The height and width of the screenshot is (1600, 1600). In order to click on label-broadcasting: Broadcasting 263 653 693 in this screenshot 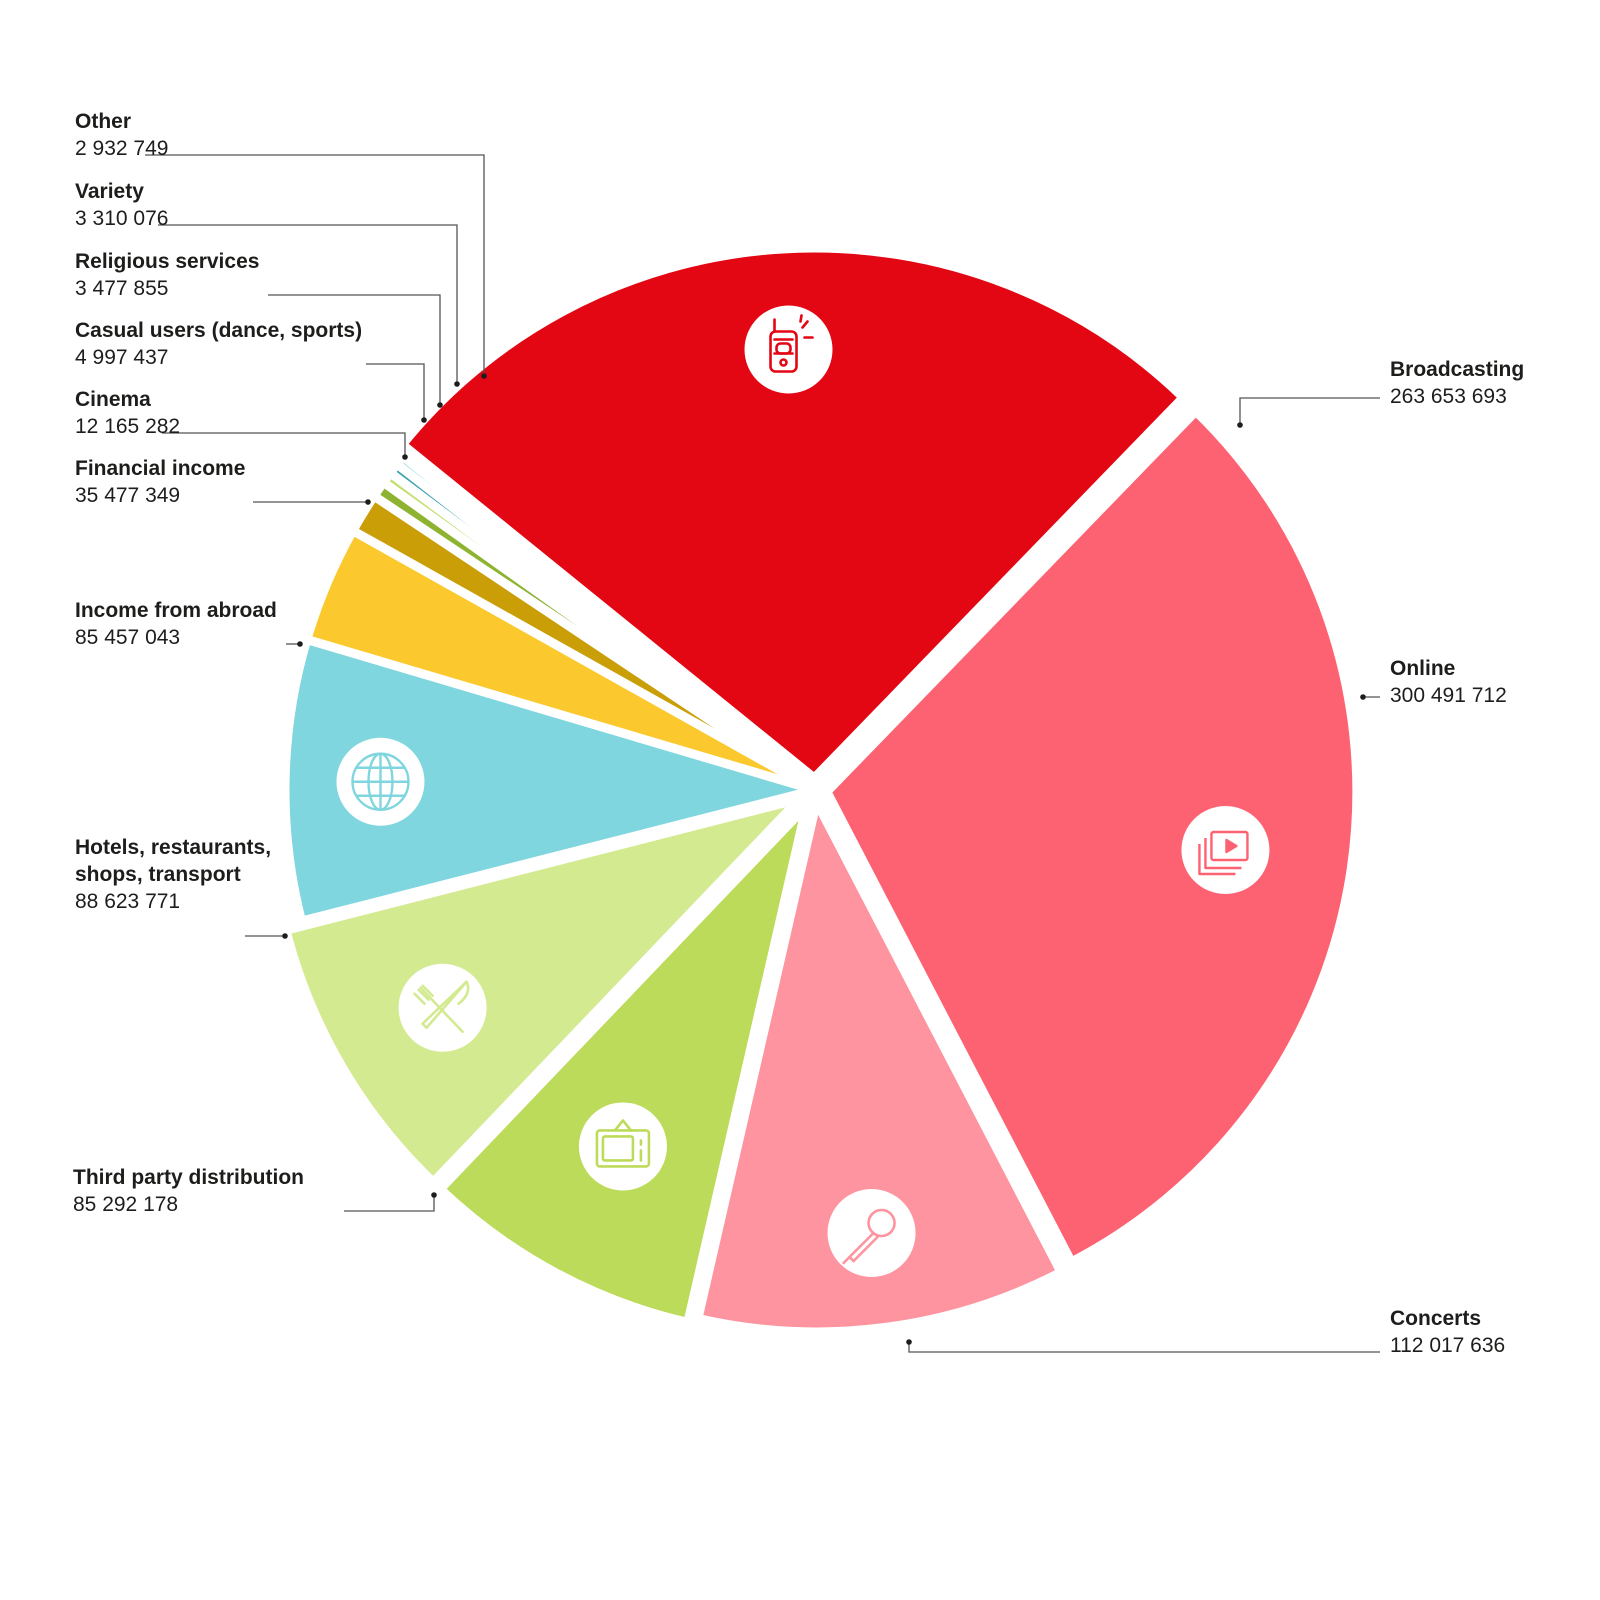, I will do `click(1457, 383)`.